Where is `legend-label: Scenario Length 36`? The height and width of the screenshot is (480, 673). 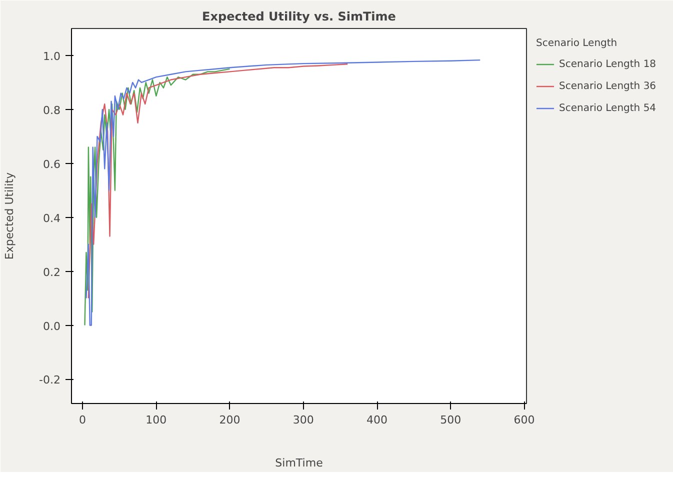 legend-label: Scenario Length 36 is located at coordinates (607, 86).